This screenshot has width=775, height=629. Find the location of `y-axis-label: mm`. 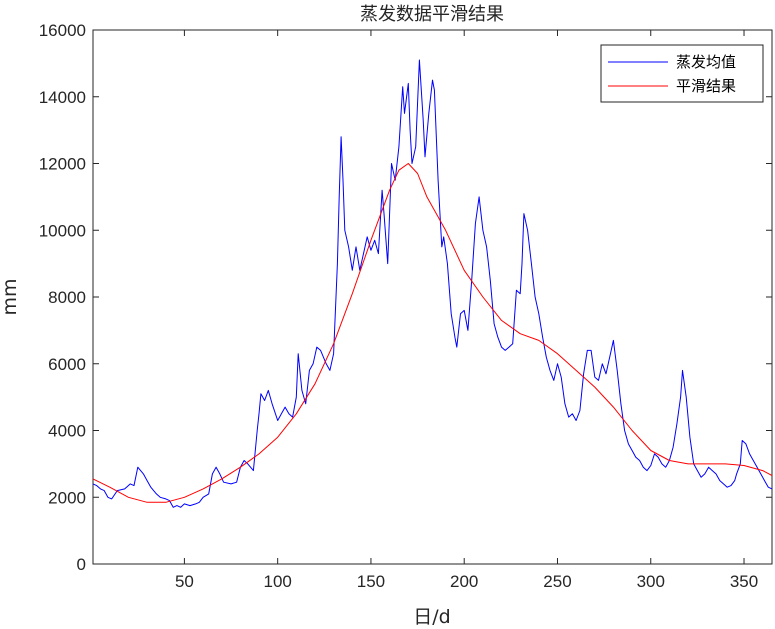

y-axis-label: mm is located at coordinates (10, 296).